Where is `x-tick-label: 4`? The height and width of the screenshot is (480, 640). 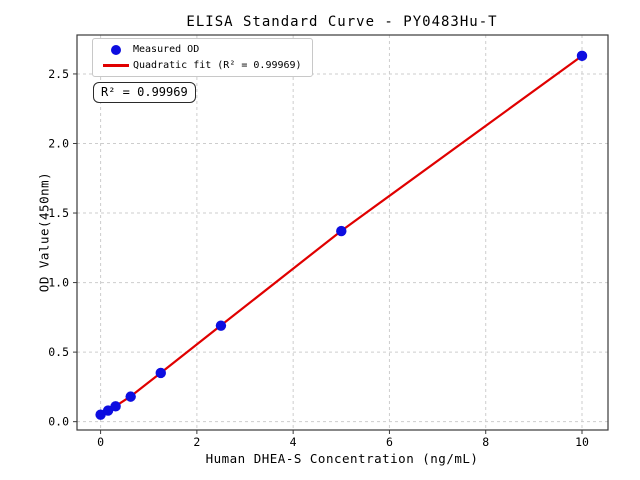 x-tick-label: 4 is located at coordinates (293, 442).